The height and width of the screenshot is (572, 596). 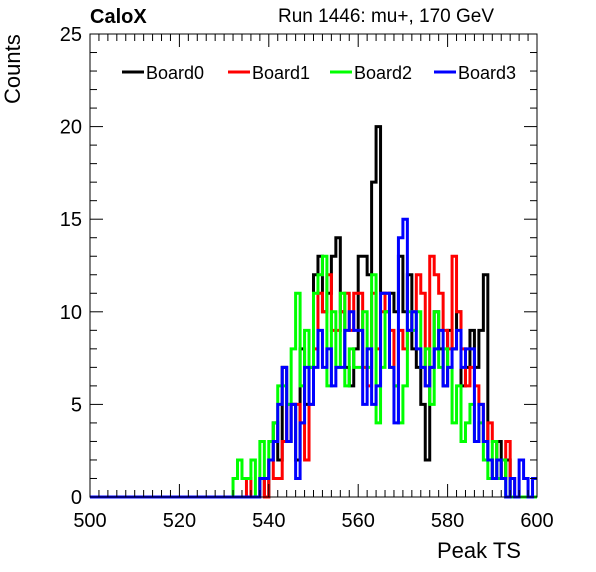 What do you see at coordinates (118, 17) in the screenshot?
I see `experiment-label: CaloX` at bounding box center [118, 17].